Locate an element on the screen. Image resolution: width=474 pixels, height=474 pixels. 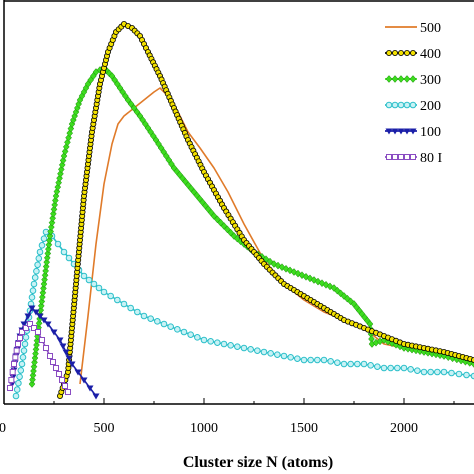
legend-label: 400 is located at coordinates (430, 54).